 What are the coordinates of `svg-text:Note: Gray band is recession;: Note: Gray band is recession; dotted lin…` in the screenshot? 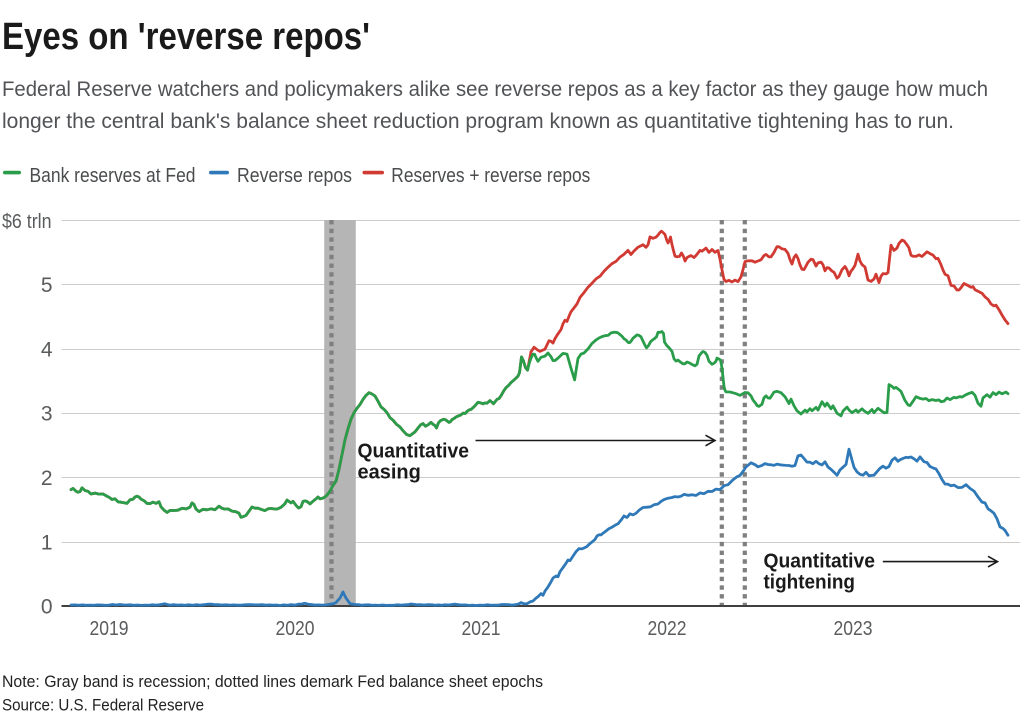 It's located at (272, 681).